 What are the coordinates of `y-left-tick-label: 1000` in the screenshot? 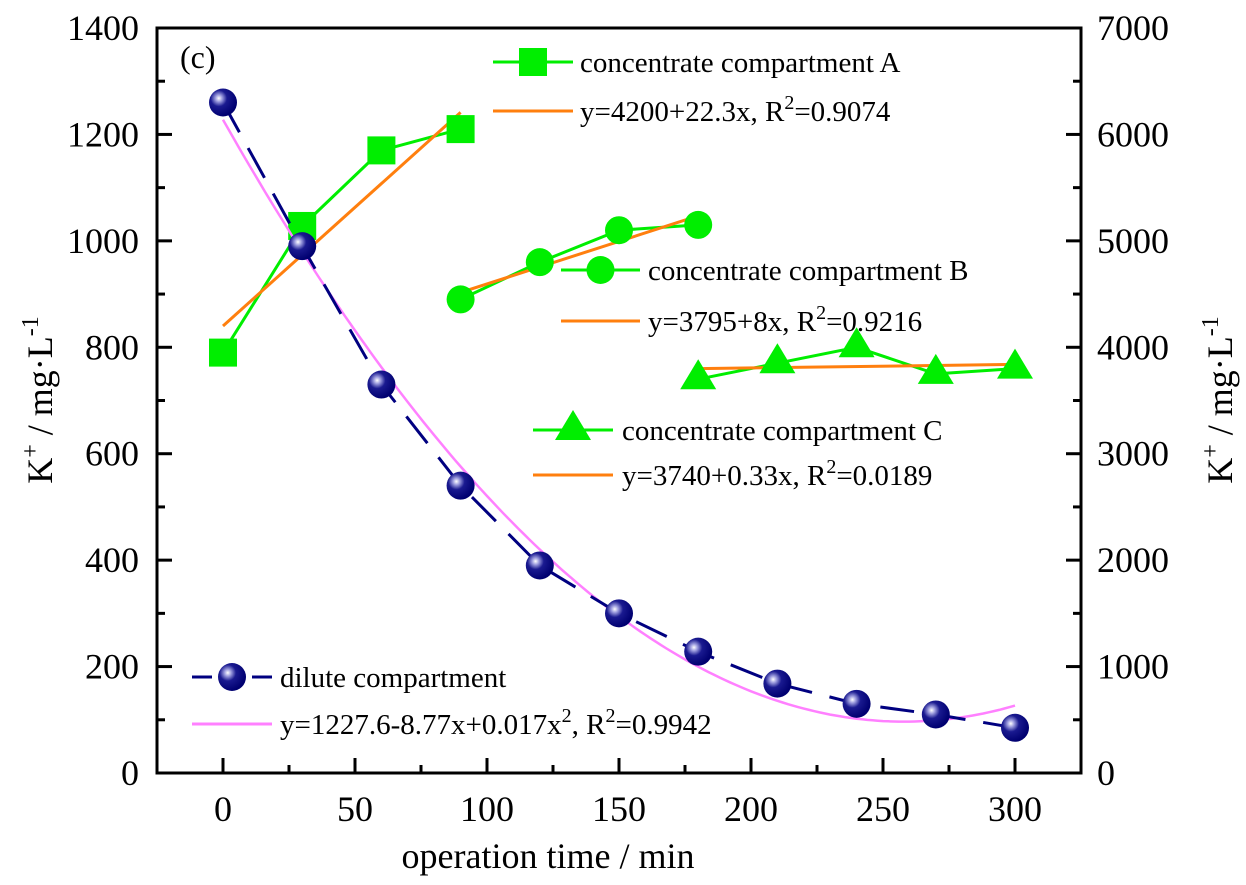 It's located at (103, 241).